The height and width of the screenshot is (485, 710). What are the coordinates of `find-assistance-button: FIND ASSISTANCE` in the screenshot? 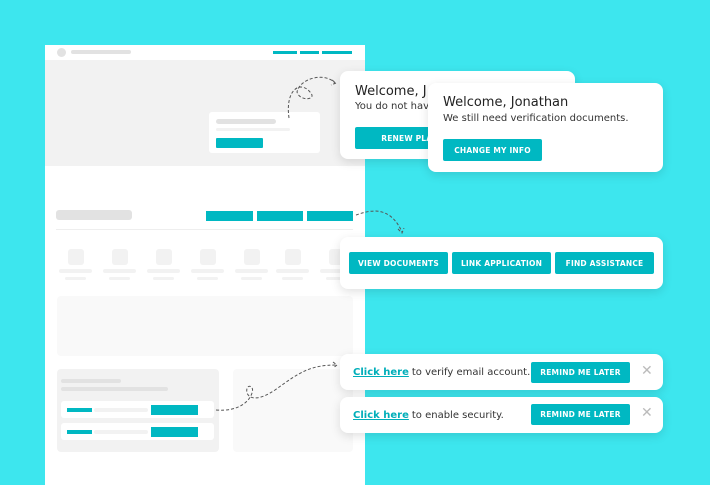 It's located at (604, 263).